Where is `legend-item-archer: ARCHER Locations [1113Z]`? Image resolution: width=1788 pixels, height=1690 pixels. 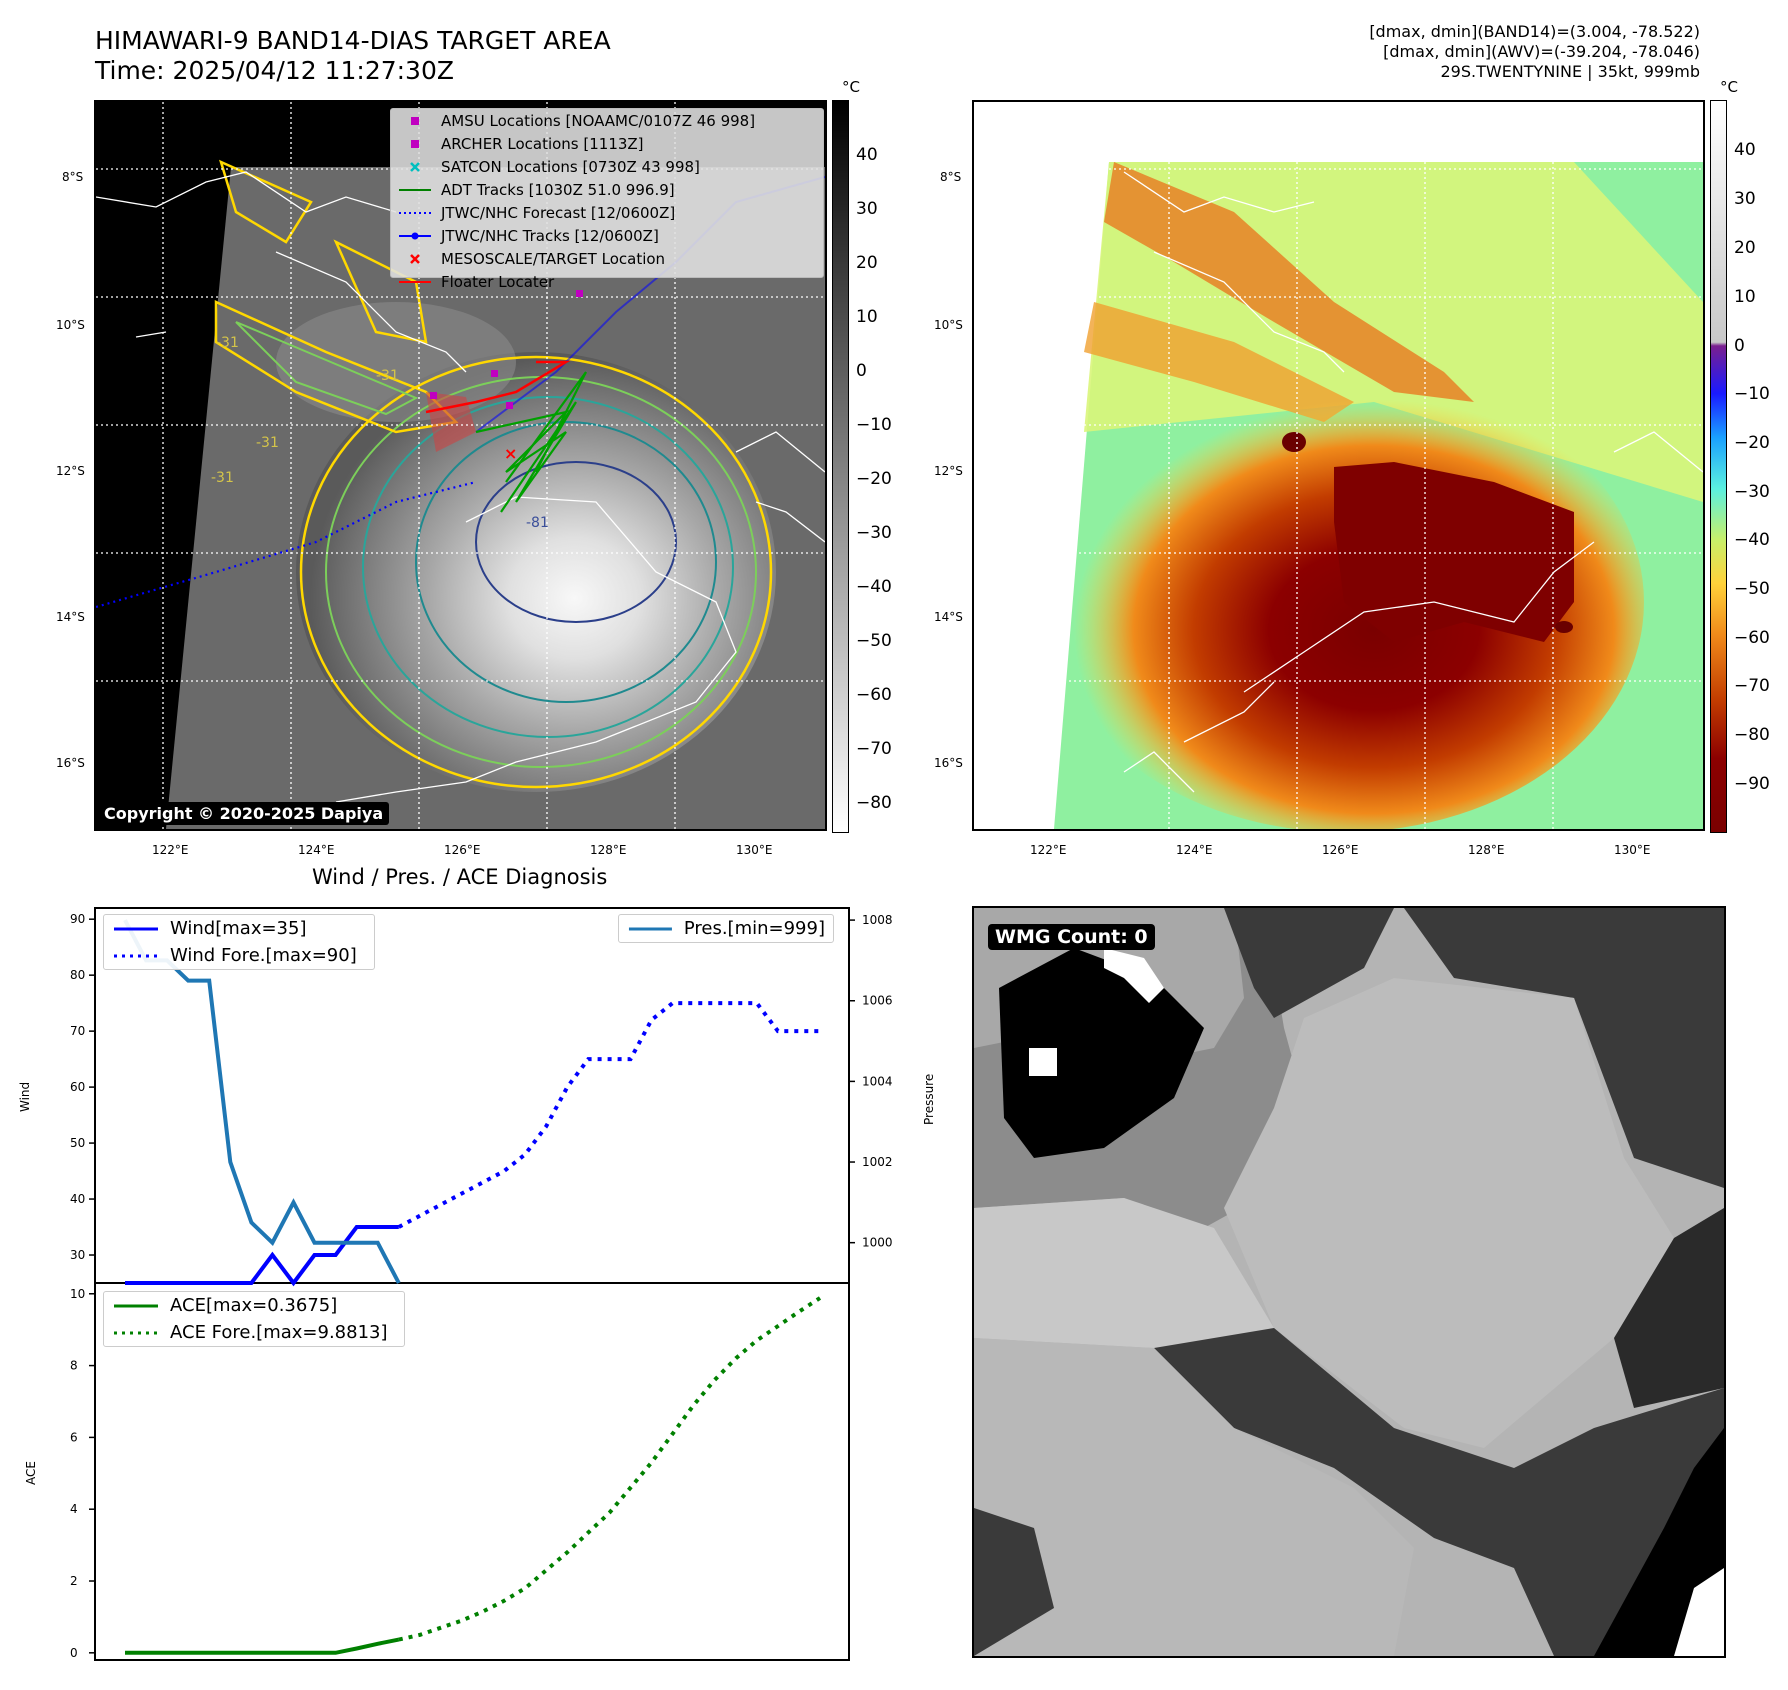
legend-item-archer: ARCHER Locations [1113Z] is located at coordinates (607, 143).